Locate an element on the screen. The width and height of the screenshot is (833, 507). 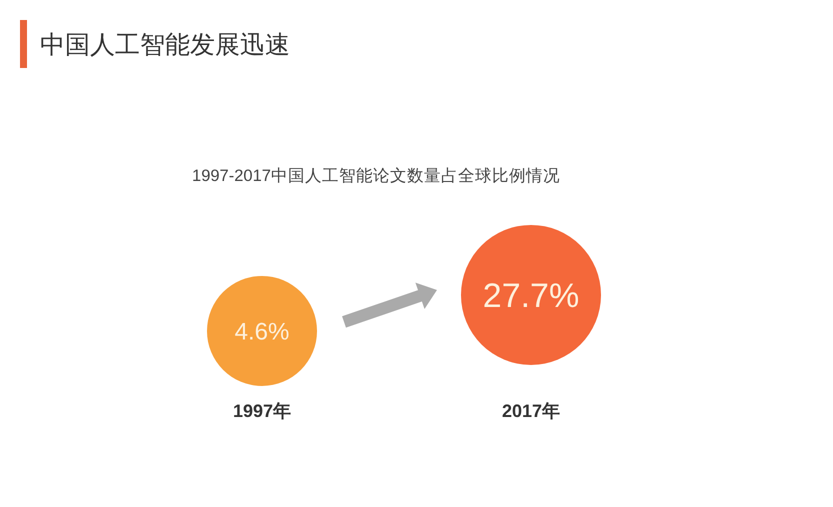
category-label: 1997年 is located at coordinates (262, 411).